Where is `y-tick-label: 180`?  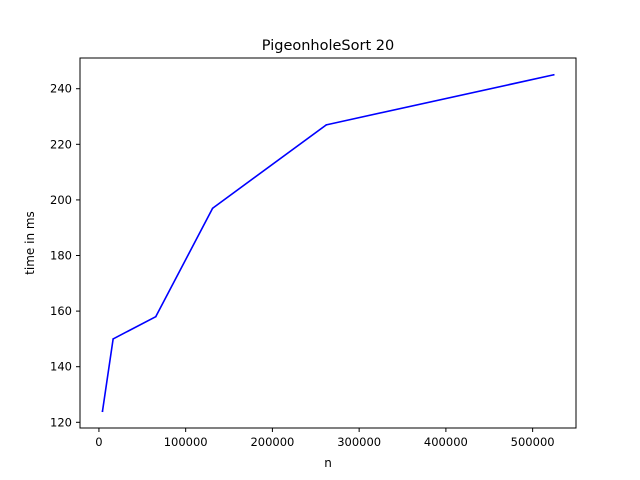 y-tick-label: 180 is located at coordinates (61, 256).